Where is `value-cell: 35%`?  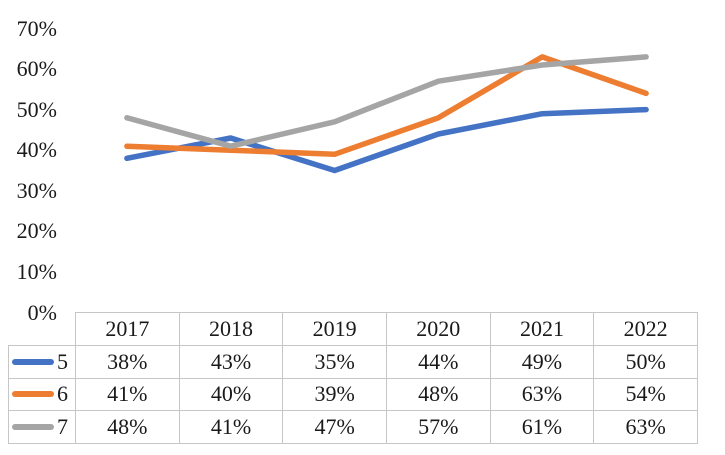 value-cell: 35% is located at coordinates (334, 362).